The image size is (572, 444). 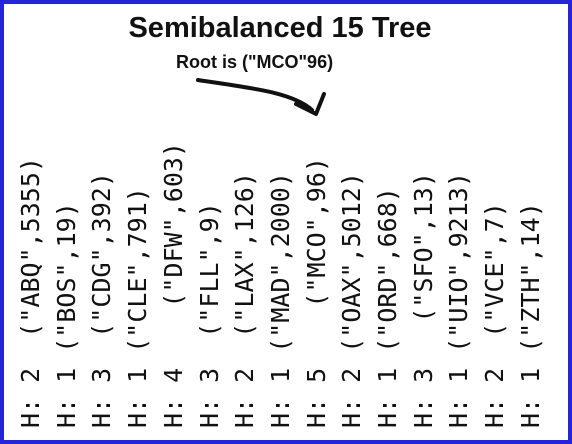 What do you see at coordinates (459, 300) in the screenshot?
I see `tree-node-label: H: 1 ("UIO",9213)` at bounding box center [459, 300].